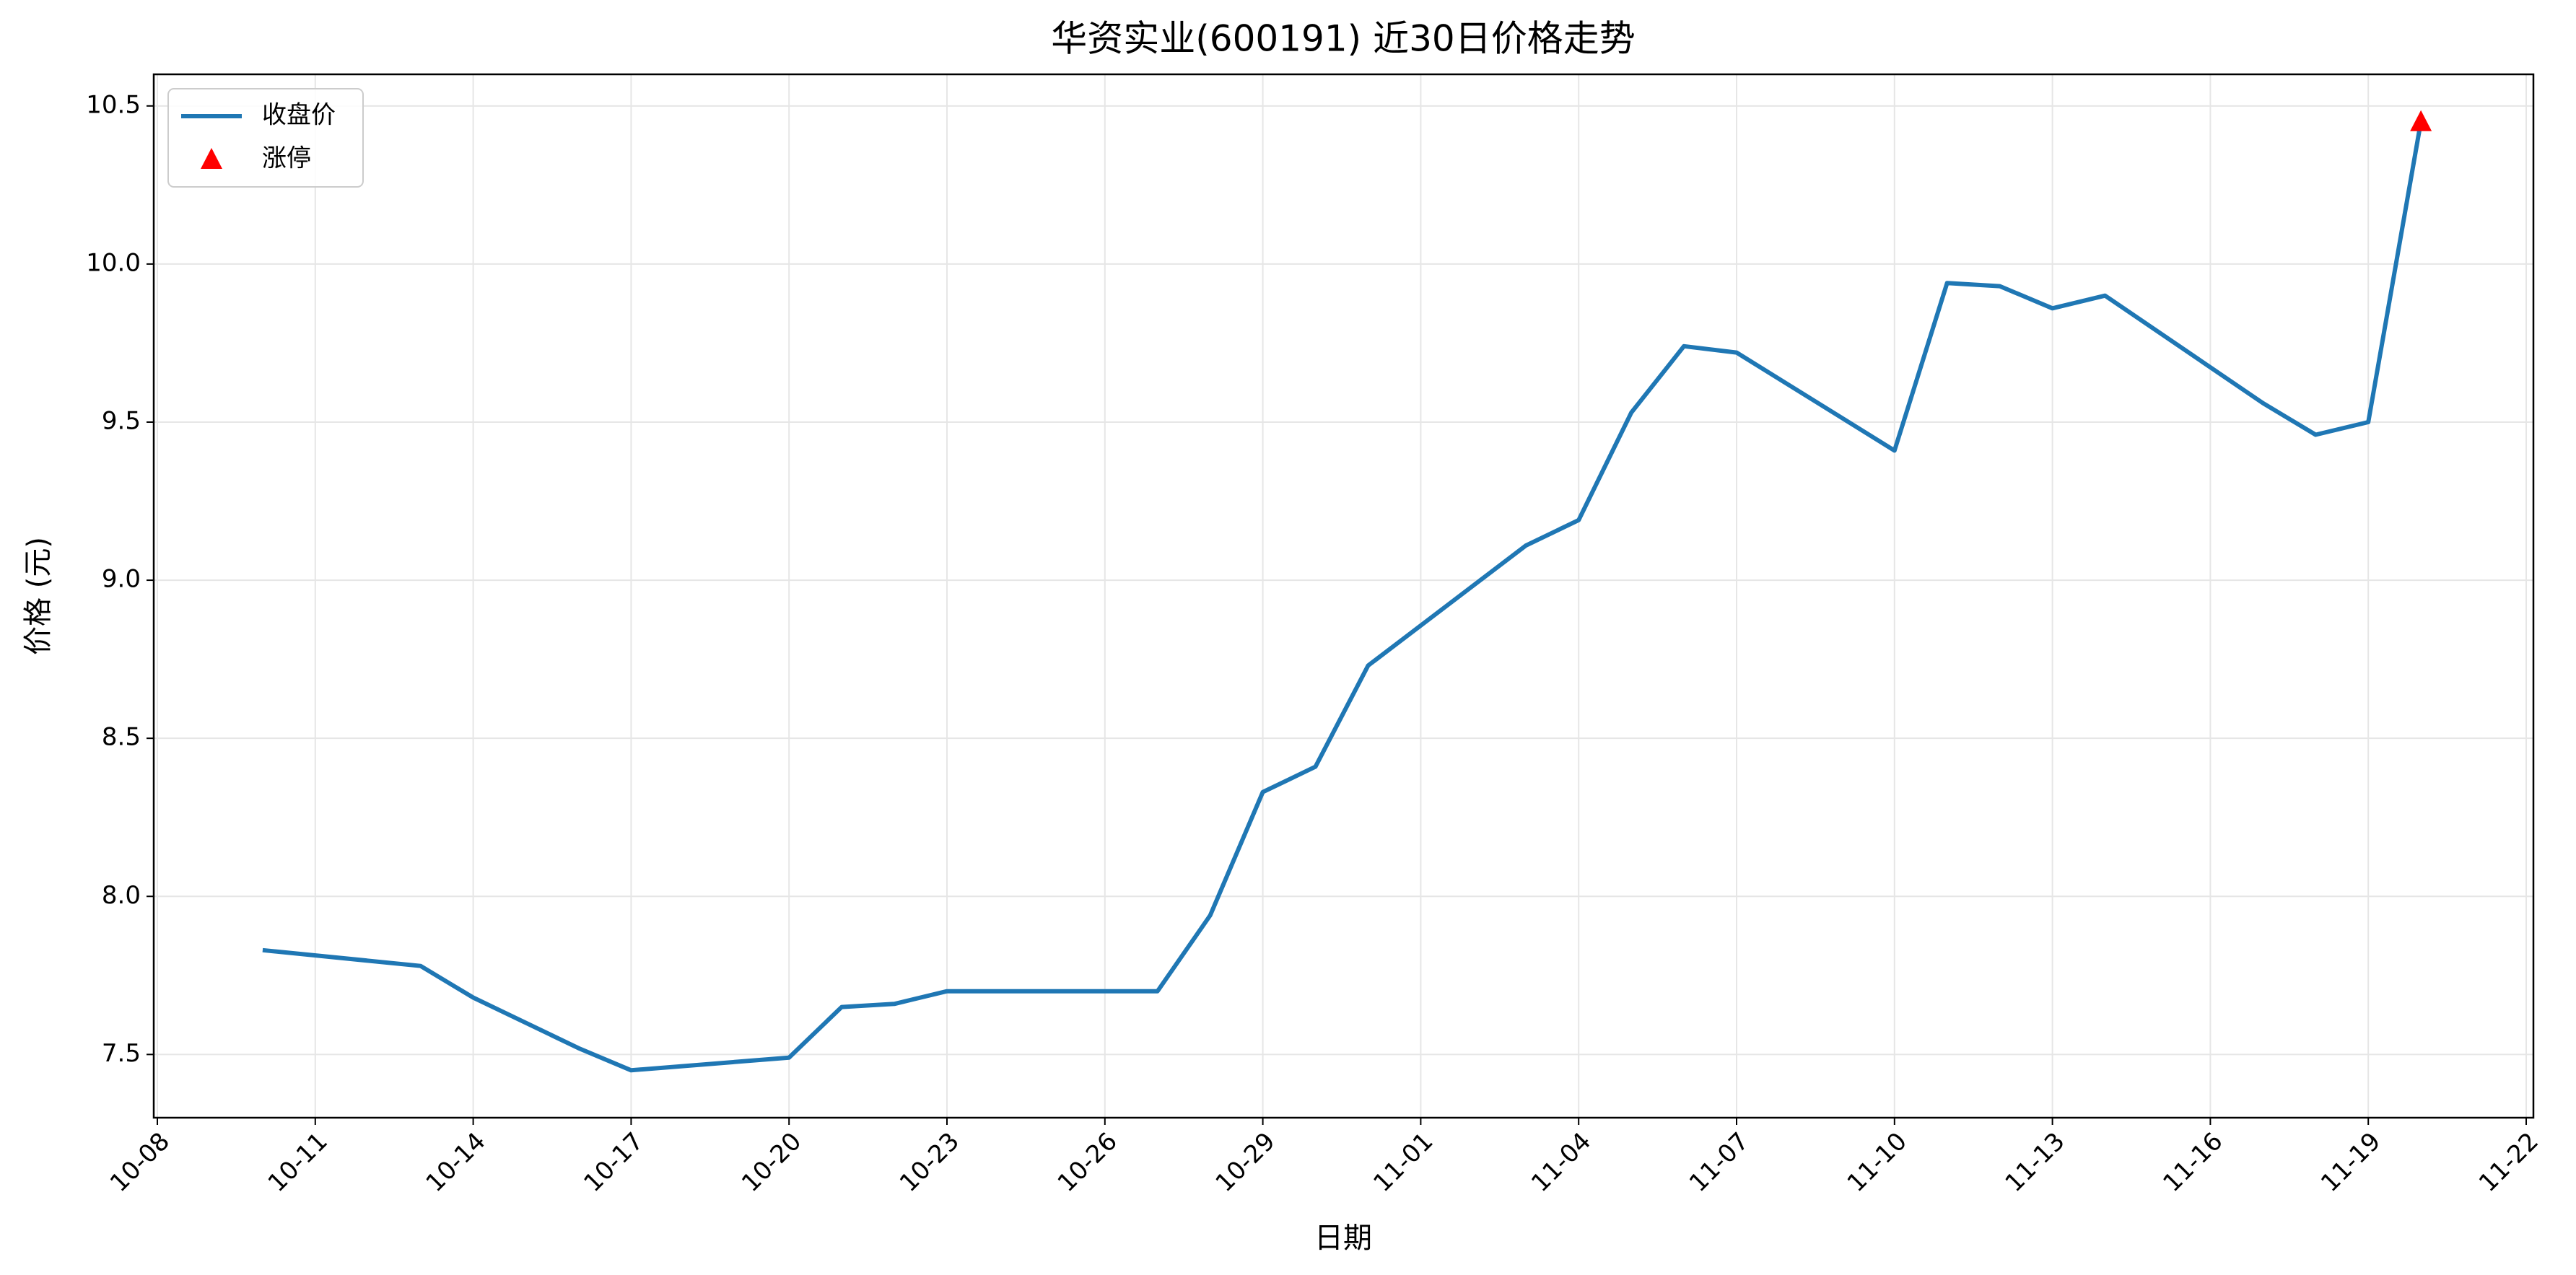 The height and width of the screenshot is (1275, 2576). I want to click on x-axis-label: 日期, so click(1343, 1239).